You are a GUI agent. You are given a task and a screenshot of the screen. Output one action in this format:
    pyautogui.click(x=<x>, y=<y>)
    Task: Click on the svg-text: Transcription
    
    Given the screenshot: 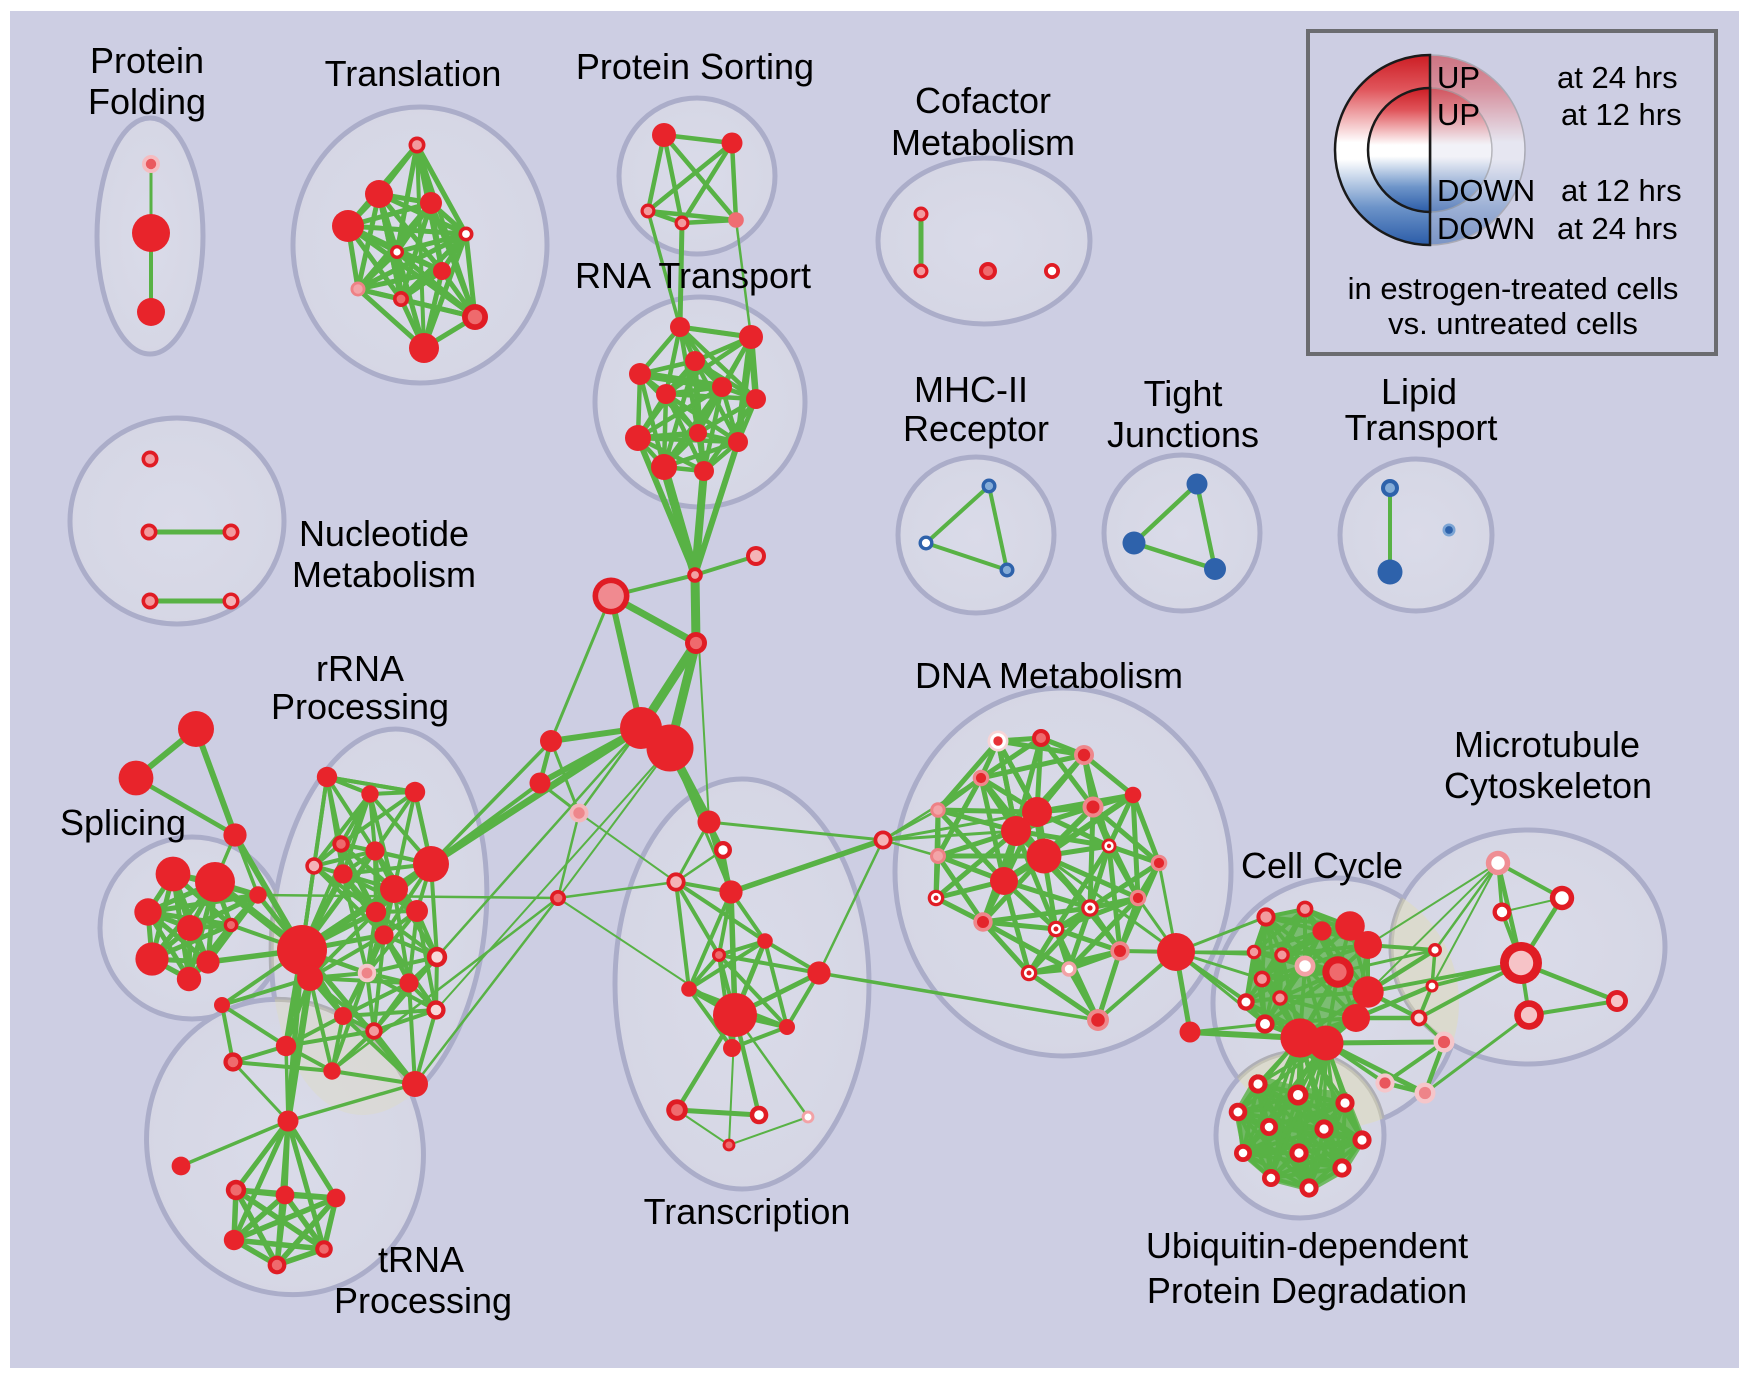 What is the action you would take?
    pyautogui.click(x=747, y=1211)
    